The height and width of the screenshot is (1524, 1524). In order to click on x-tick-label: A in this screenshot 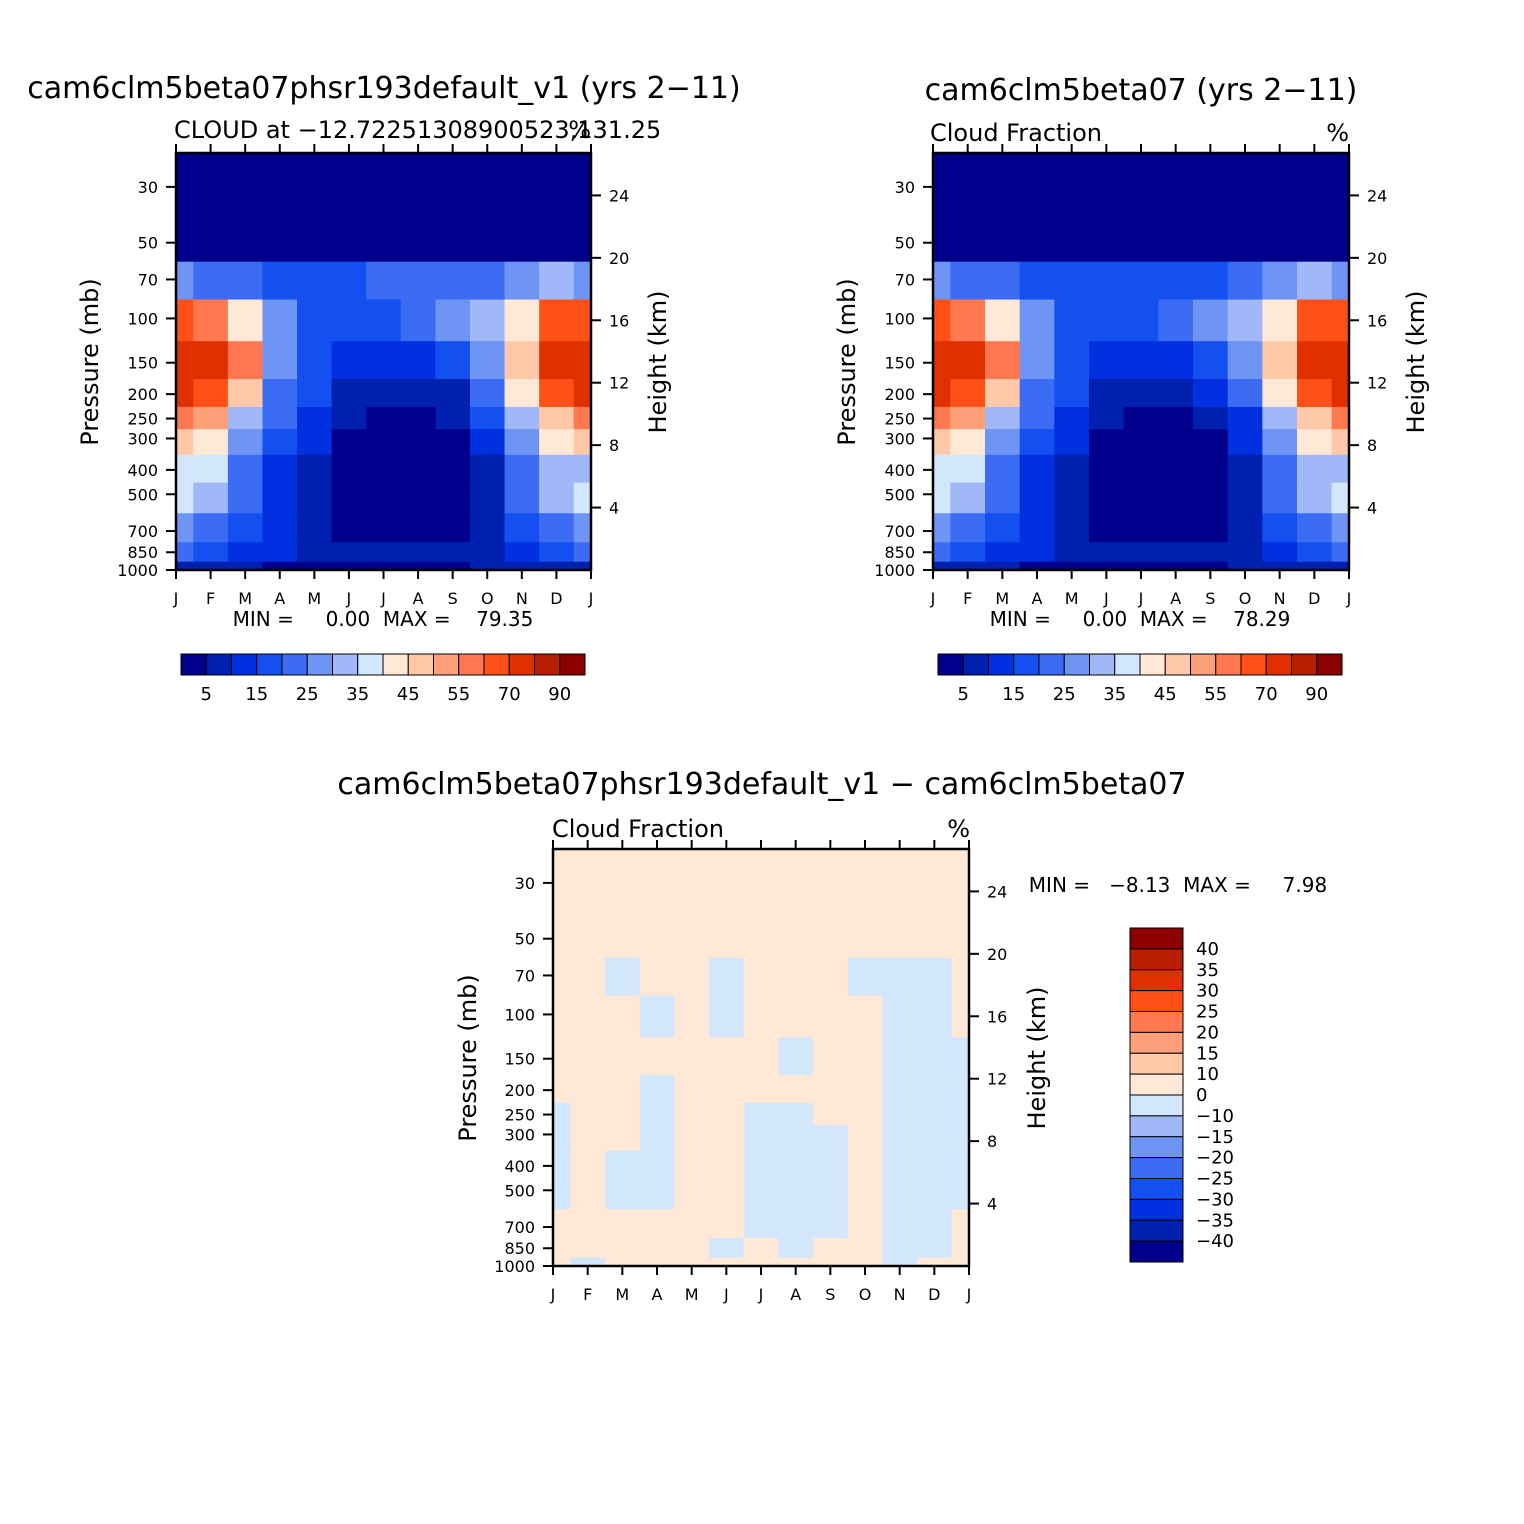, I will do `click(795, 1294)`.